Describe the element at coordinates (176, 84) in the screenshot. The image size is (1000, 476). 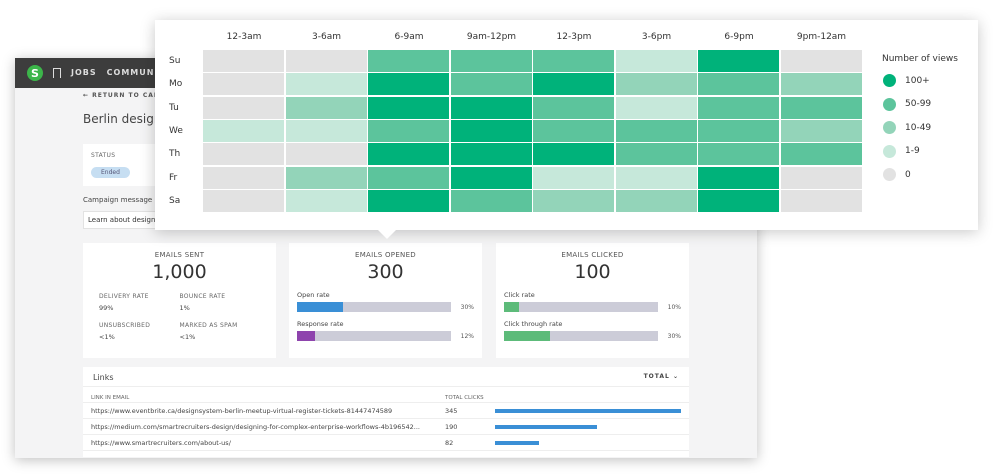
I see `row-label: Mo` at that location.